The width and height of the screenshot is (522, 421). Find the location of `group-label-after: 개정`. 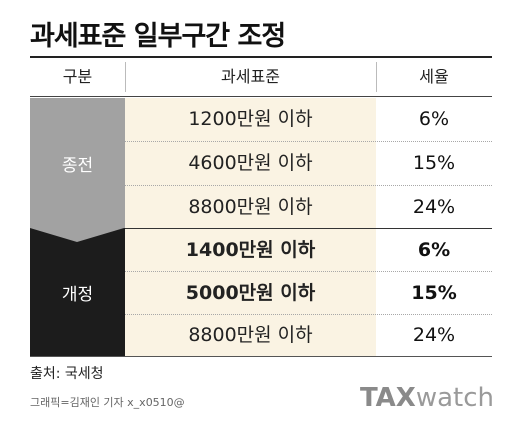

group-label-after: 개정 is located at coordinates (77, 292).